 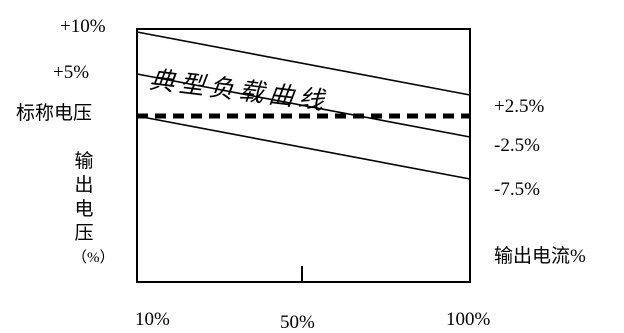 What do you see at coordinates (84, 161) in the screenshot?
I see `y-axis-label-char: 输` at bounding box center [84, 161].